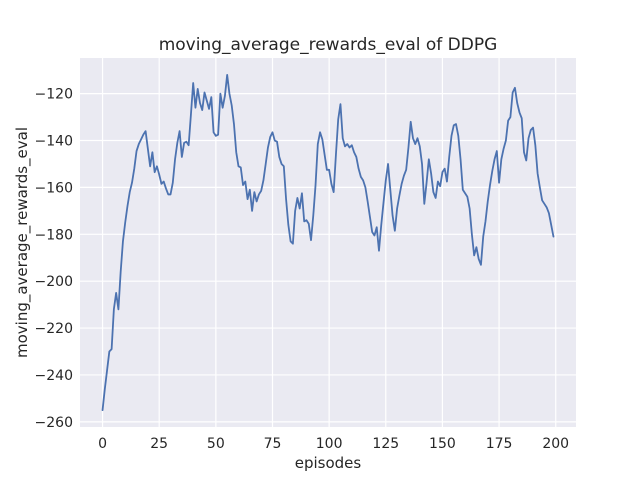 This screenshot has width=640, height=480. I want to click on y-tick-label: −200, so click(54, 282).